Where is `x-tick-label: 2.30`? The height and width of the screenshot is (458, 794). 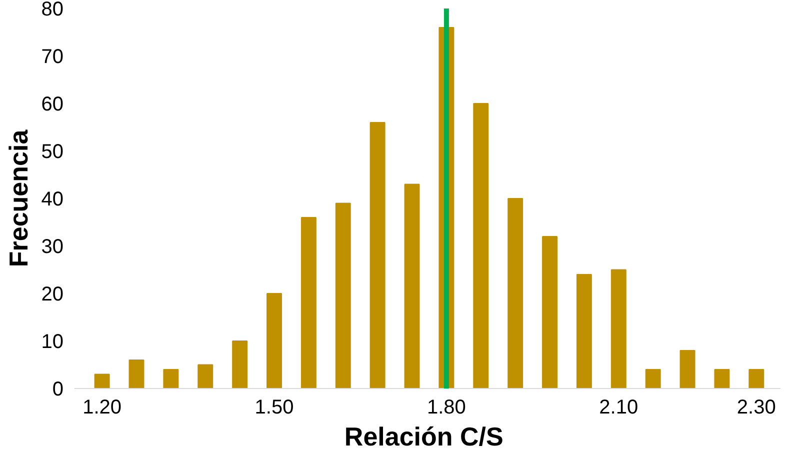 x-tick-label: 2.30 is located at coordinates (756, 407).